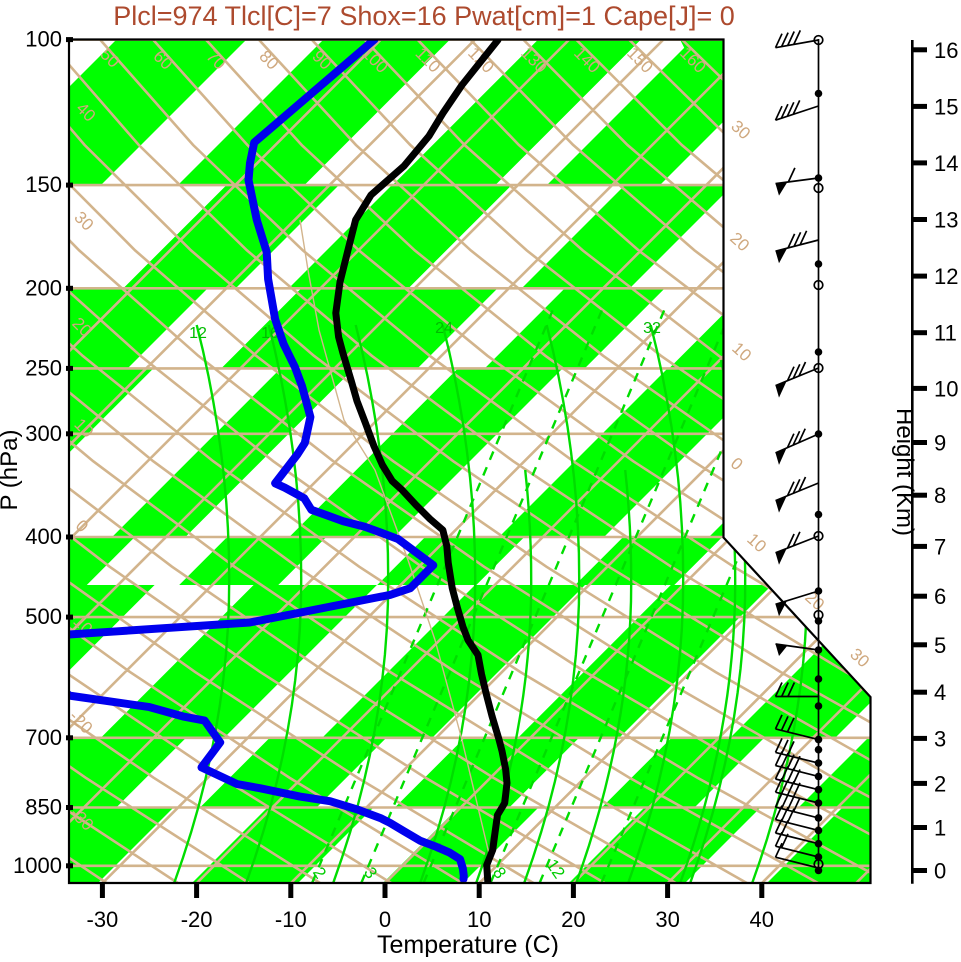 The width and height of the screenshot is (961, 962). Describe the element at coordinates (946, 220) in the screenshot. I see `svg-text: 13` at that location.